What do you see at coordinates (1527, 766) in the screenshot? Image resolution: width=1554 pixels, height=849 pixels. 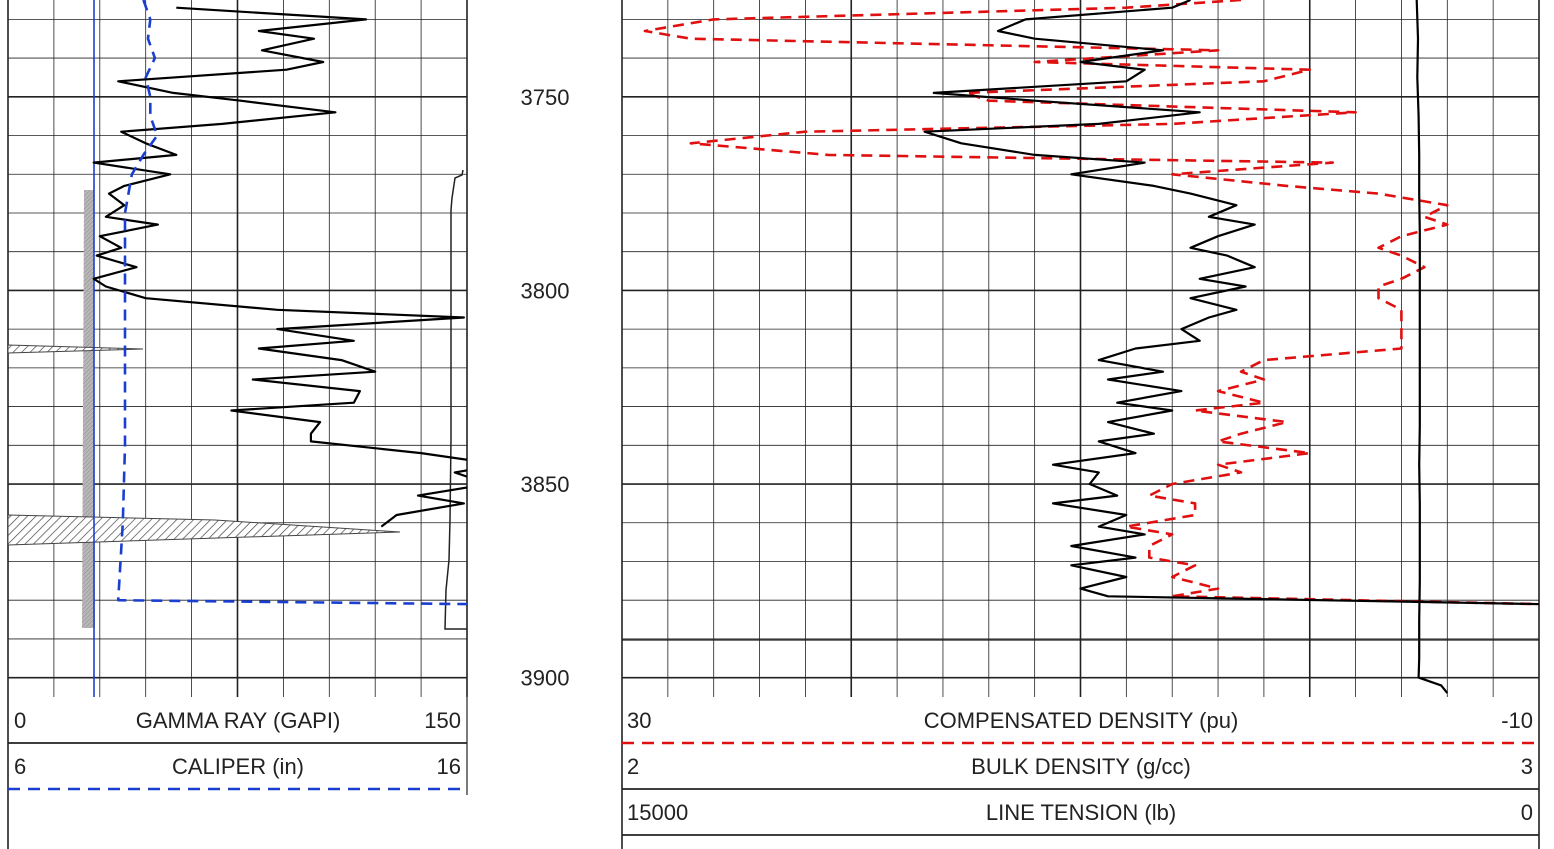 I see `bulk-density-max: 3` at bounding box center [1527, 766].